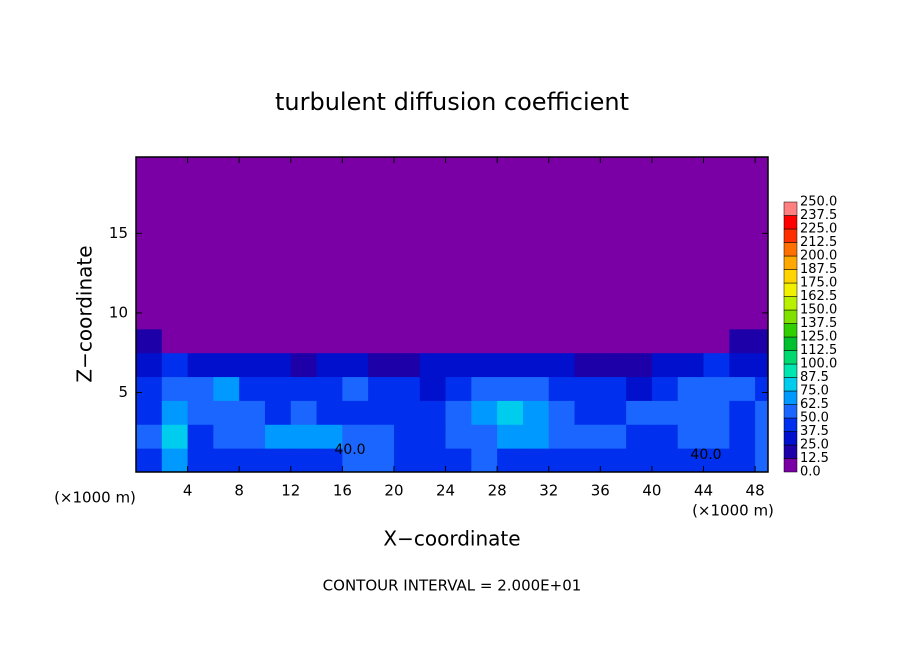  What do you see at coordinates (342, 491) in the screenshot?
I see `x-tick-label: 16` at bounding box center [342, 491].